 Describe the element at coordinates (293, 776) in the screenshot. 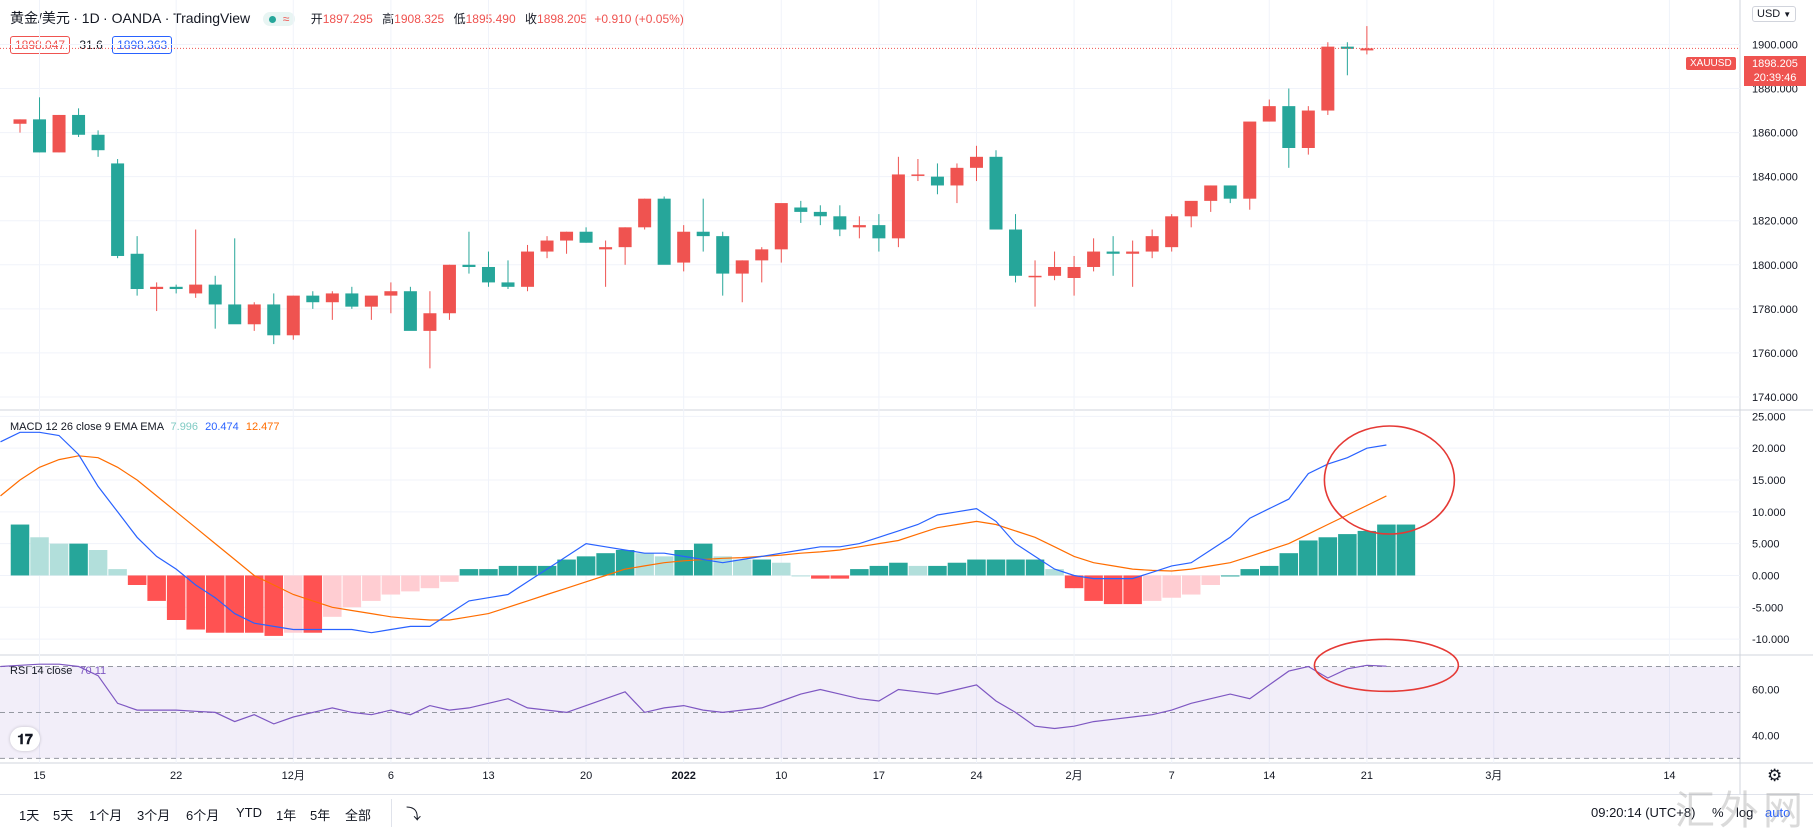

I see `time-tick-label: 12月` at that location.